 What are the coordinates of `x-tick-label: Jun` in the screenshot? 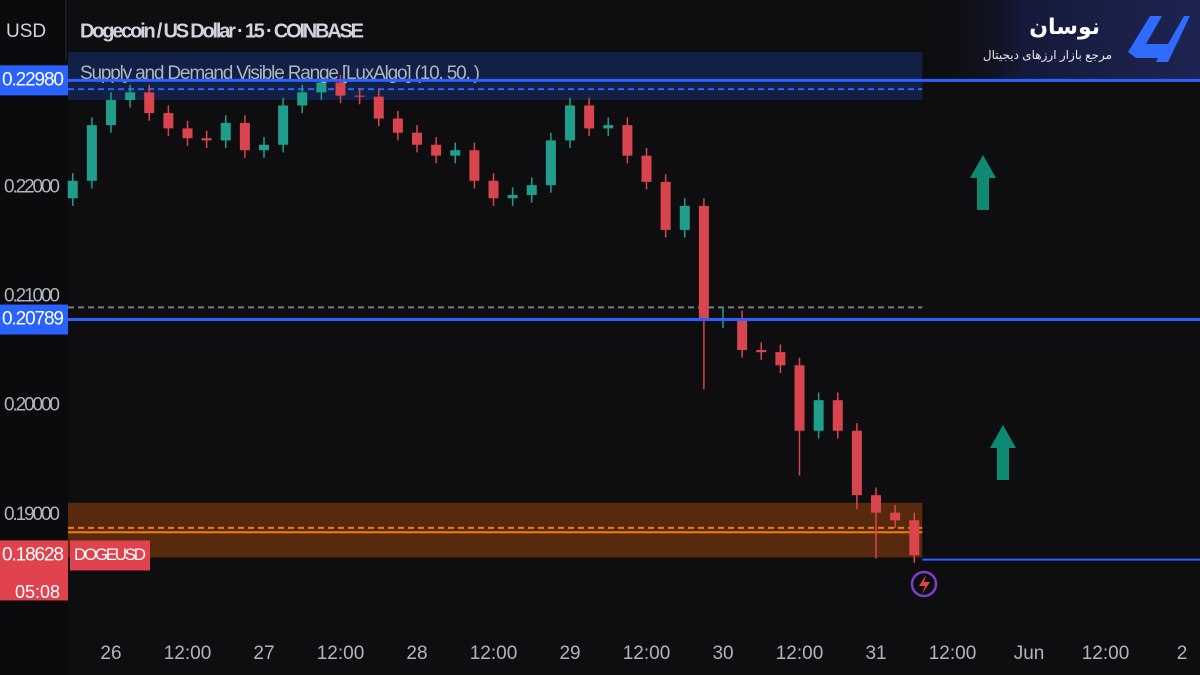 It's located at (1029, 653).